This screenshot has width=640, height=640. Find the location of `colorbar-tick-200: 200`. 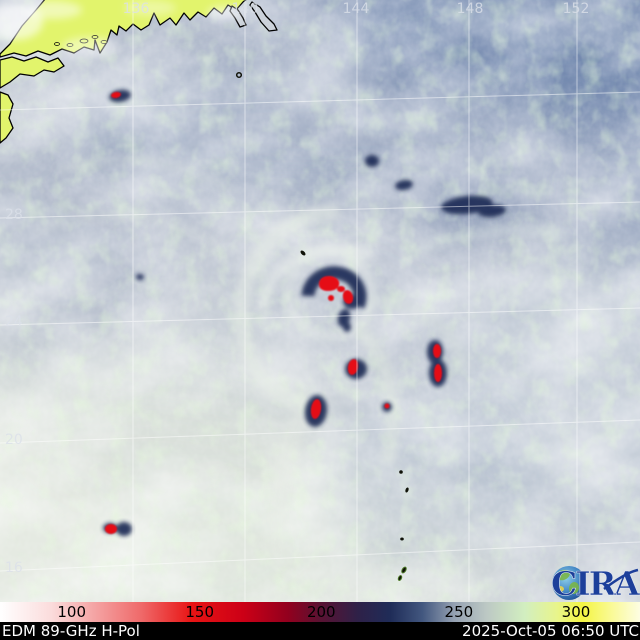

colorbar-tick-200: 200 is located at coordinates (321, 612).